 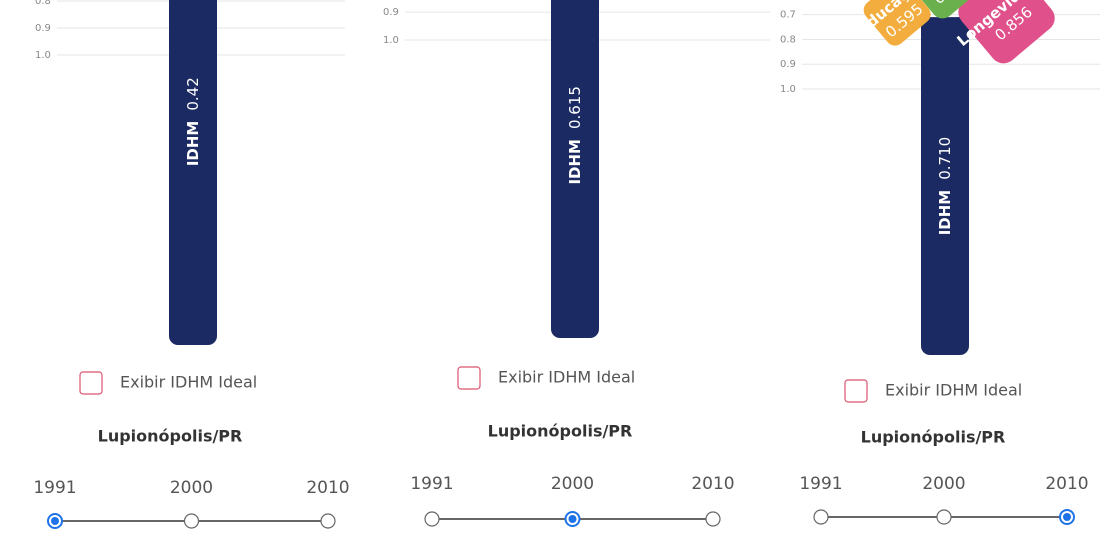 I want to click on idhm-text: IDHM 0.42, so click(x=193, y=121).